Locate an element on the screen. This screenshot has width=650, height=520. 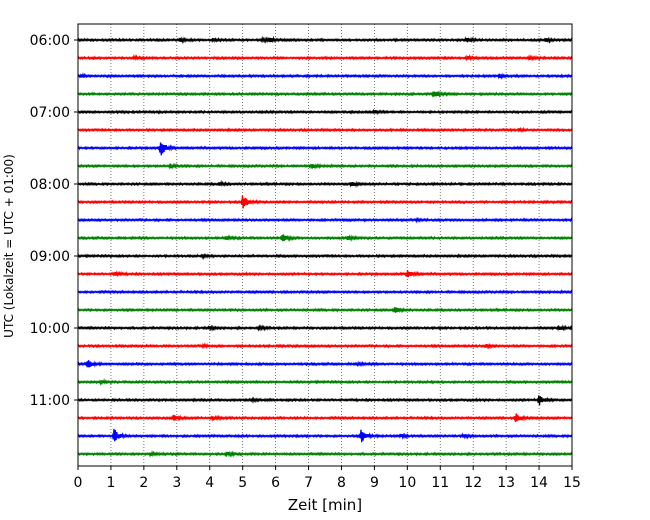
y-tick-label: 09:00 is located at coordinates (50, 257).